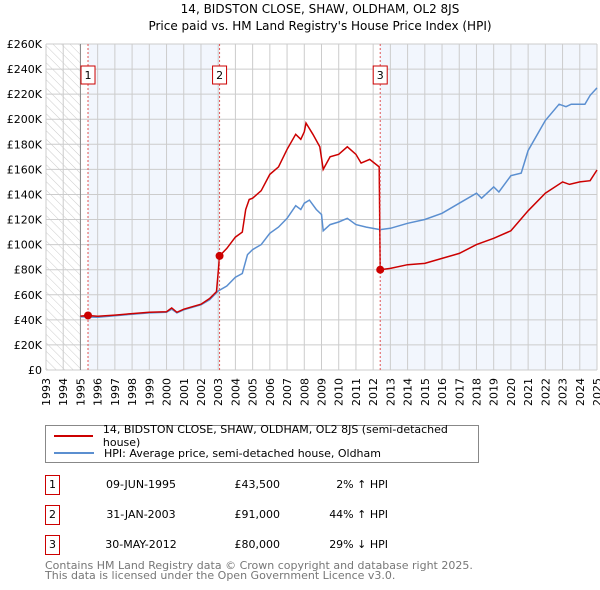 This screenshot has width=600, height=590. What do you see at coordinates (528, 392) in the screenshot?
I see `x-tick-label: 2021` at bounding box center [528, 392].